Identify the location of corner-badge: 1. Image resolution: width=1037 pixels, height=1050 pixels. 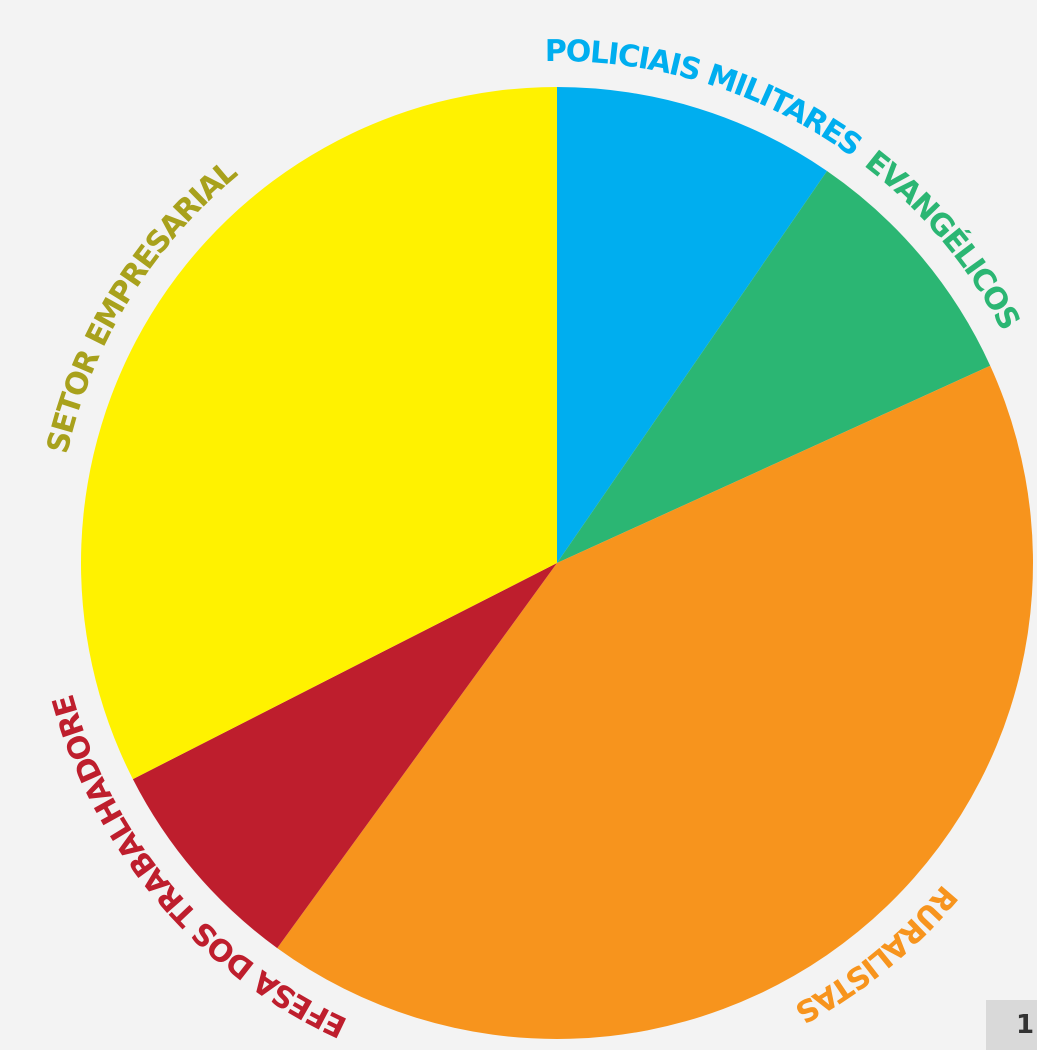
(1011, 1025).